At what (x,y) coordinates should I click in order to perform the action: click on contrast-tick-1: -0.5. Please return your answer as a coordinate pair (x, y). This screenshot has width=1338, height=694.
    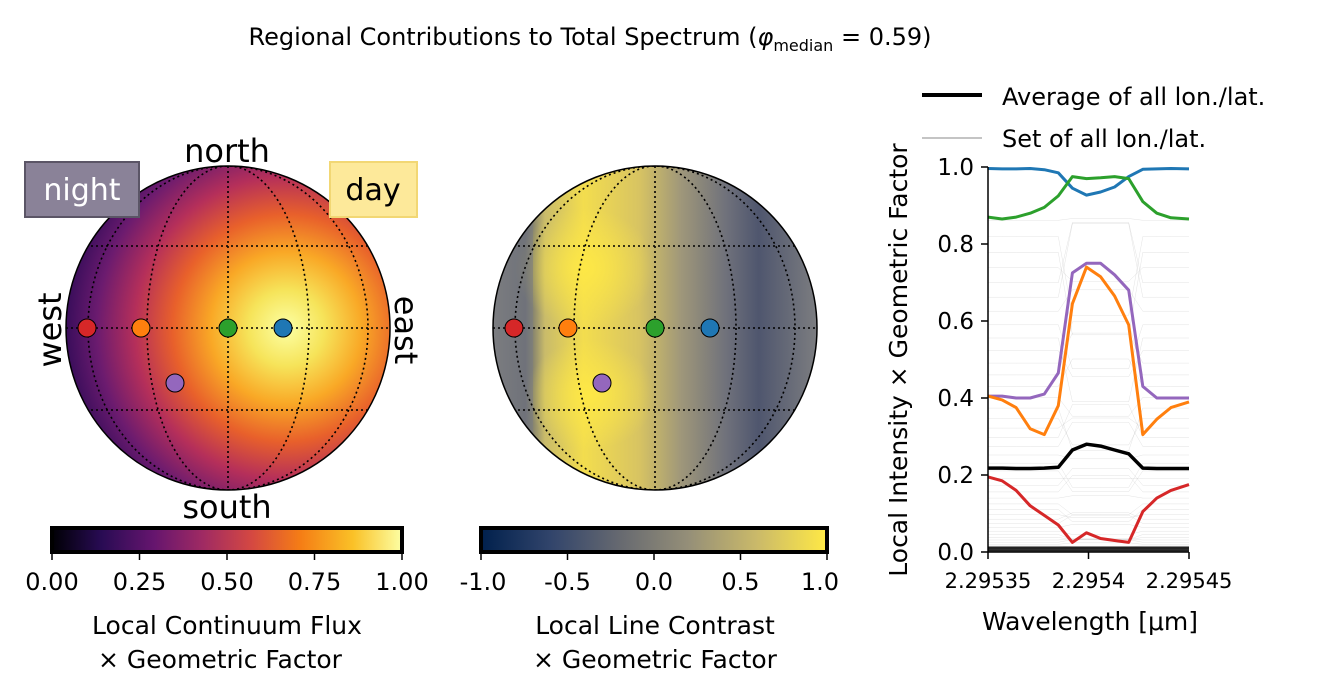
    Looking at the image, I should click on (567, 582).